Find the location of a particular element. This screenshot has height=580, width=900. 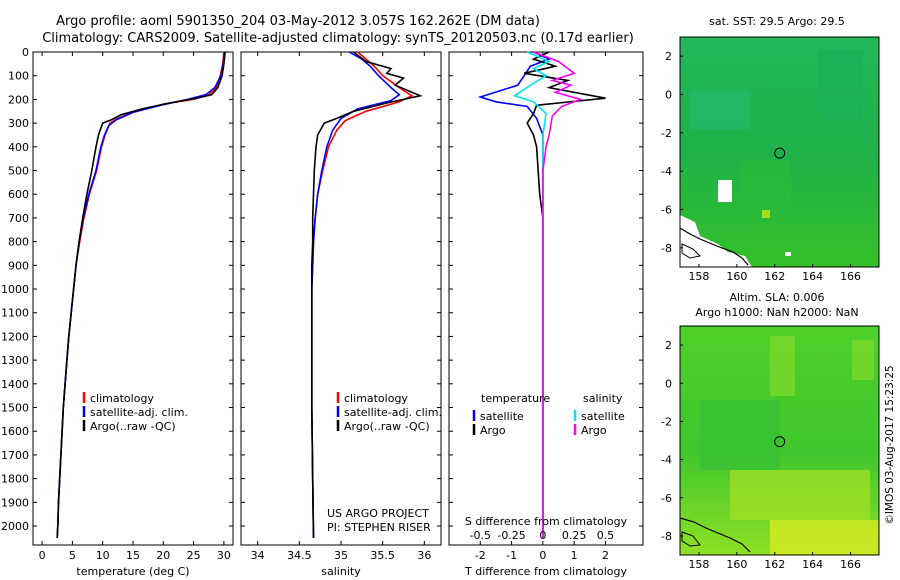

series-line-satellite is located at coordinates (532, 294).